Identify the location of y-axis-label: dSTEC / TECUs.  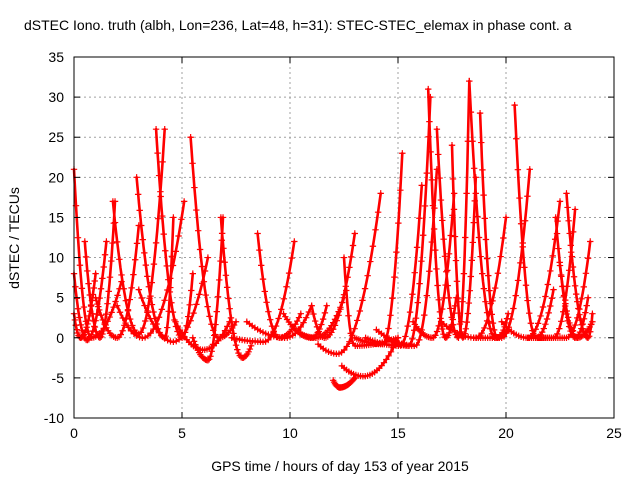
(14, 238).